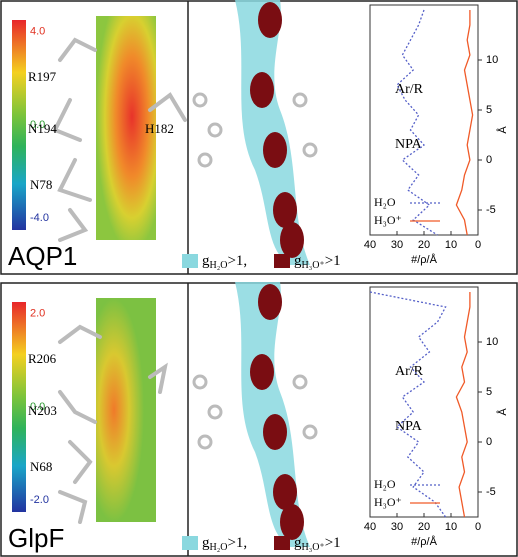 The image size is (518, 557). Describe the element at coordinates (37, 314) in the screenshot. I see `colorbar-tick-label: 2.0` at that location.